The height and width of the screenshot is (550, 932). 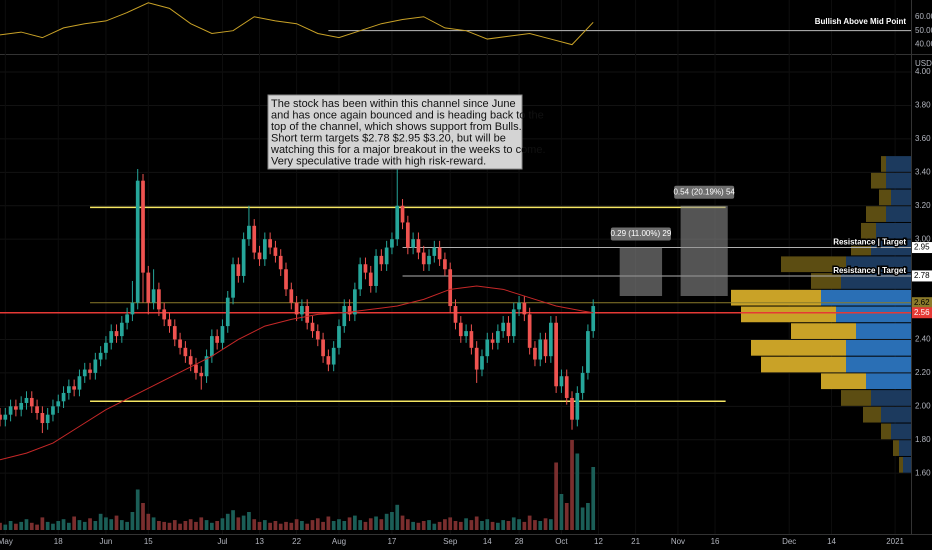 What do you see at coordinates (923, 44) in the screenshot?
I see `rsi-tick-label: 40.00` at bounding box center [923, 44].